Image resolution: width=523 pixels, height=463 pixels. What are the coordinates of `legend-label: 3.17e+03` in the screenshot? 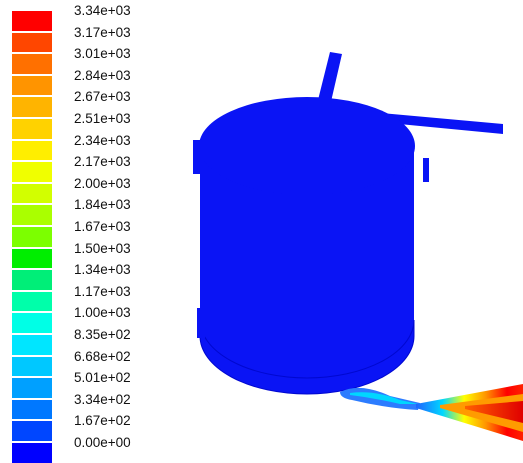 It's located at (102, 32).